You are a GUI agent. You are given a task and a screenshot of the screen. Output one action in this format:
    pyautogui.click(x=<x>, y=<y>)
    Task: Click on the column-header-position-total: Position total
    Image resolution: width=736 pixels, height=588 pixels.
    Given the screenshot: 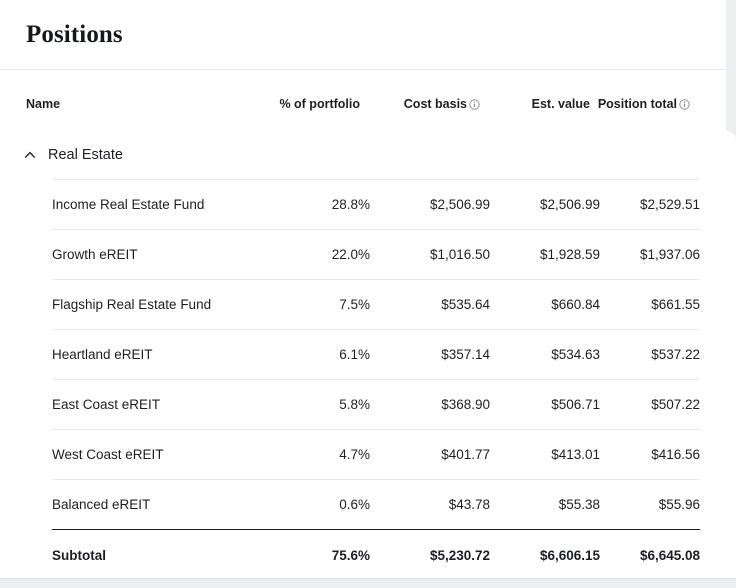 What is the action you would take?
    pyautogui.click(x=644, y=104)
    